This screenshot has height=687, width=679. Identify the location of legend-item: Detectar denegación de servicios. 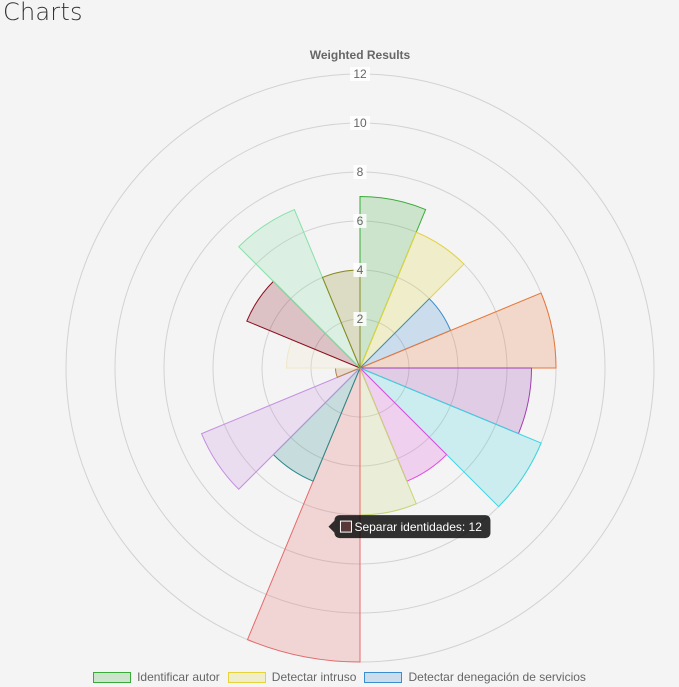
(475, 677).